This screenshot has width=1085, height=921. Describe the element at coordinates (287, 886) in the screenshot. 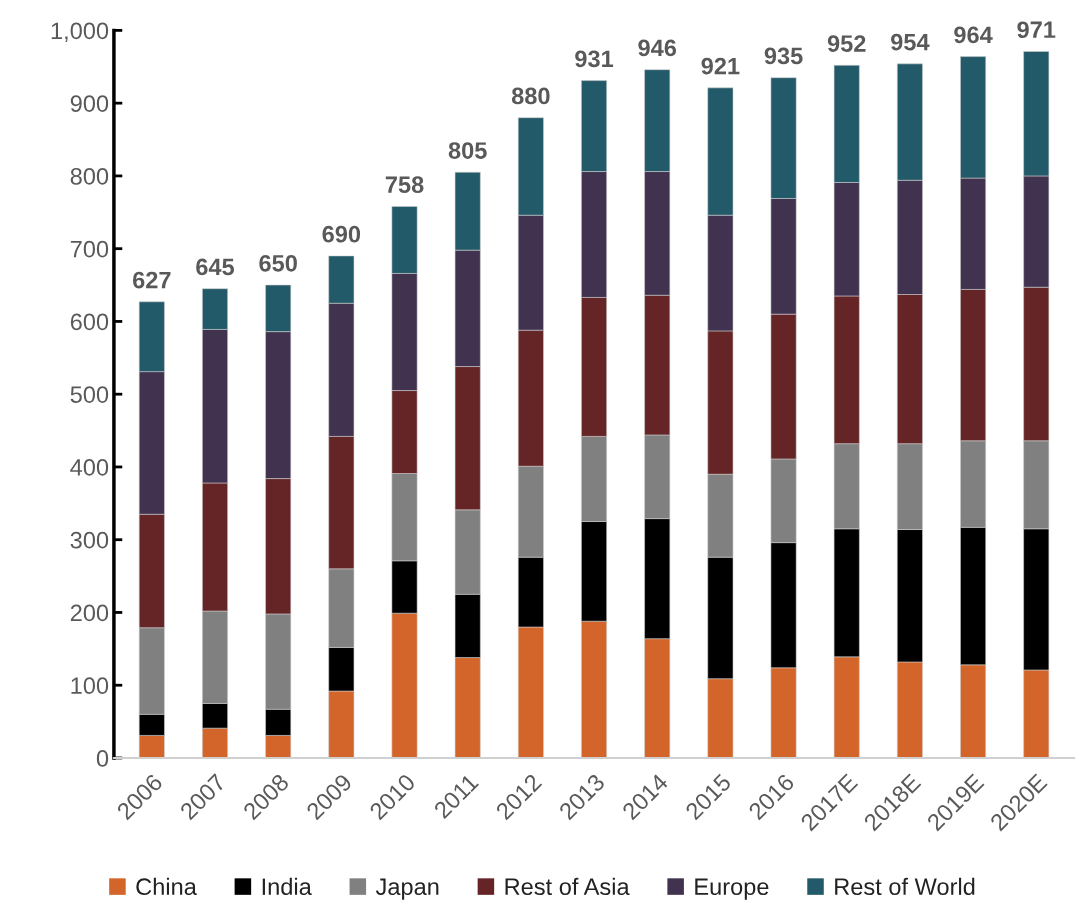

I see `legend-label: India` at that location.